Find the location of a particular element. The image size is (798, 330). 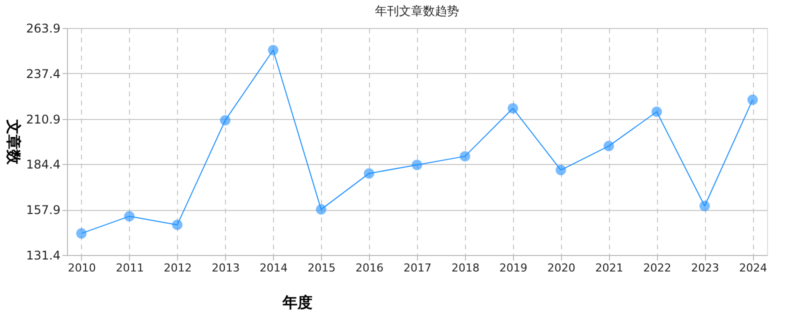

x-tick-label: 2023 is located at coordinates (705, 268).